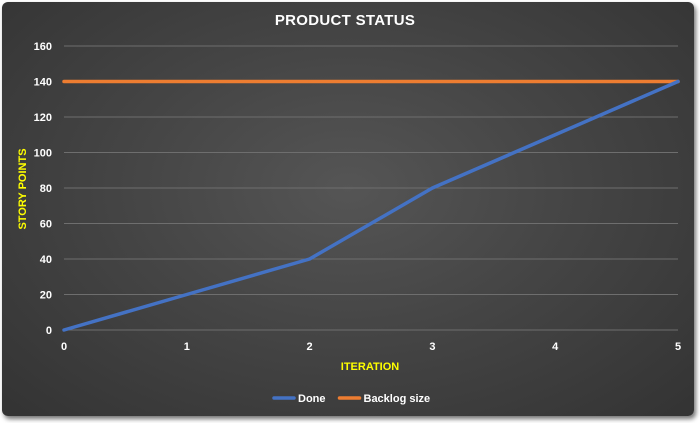 The image size is (700, 423). I want to click on x-axis-label: ITERATION, so click(370, 367).